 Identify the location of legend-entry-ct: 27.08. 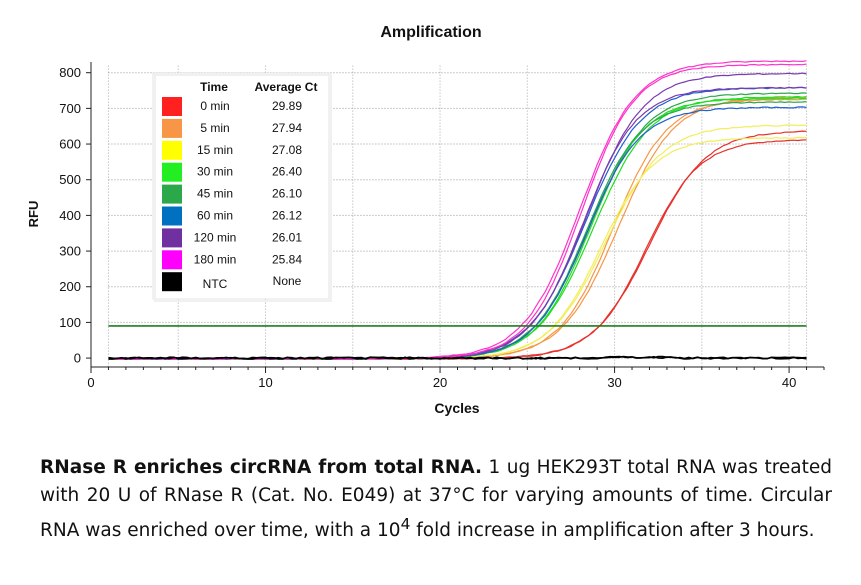
(287, 150).